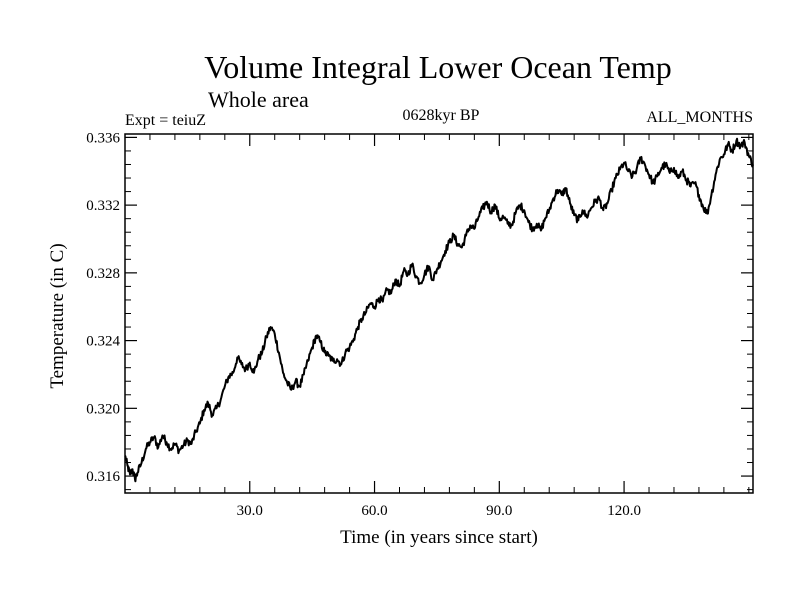 This screenshot has height=600, width=800. What do you see at coordinates (499, 511) in the screenshot?
I see `x-tick-label: 90.0` at bounding box center [499, 511].